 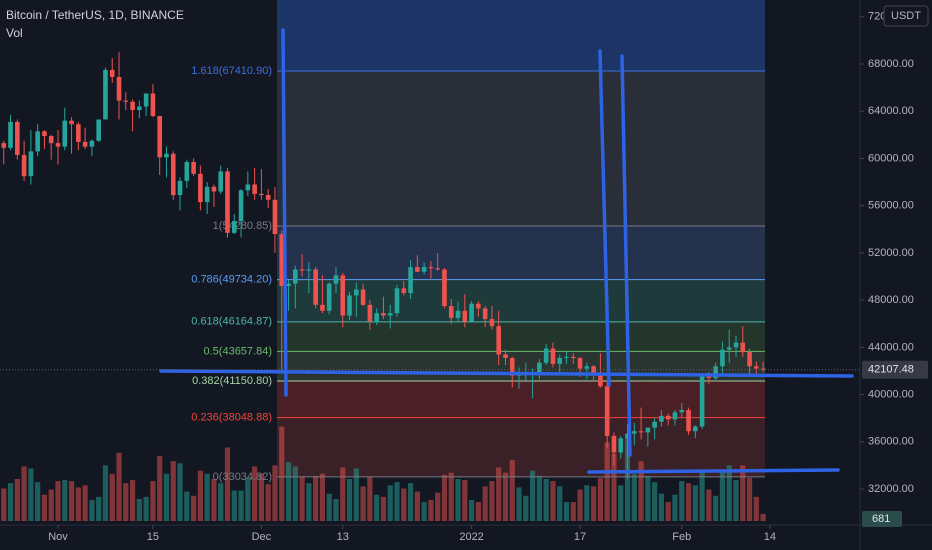 I want to click on y-tick-label: 56000.00, so click(x=891, y=206).